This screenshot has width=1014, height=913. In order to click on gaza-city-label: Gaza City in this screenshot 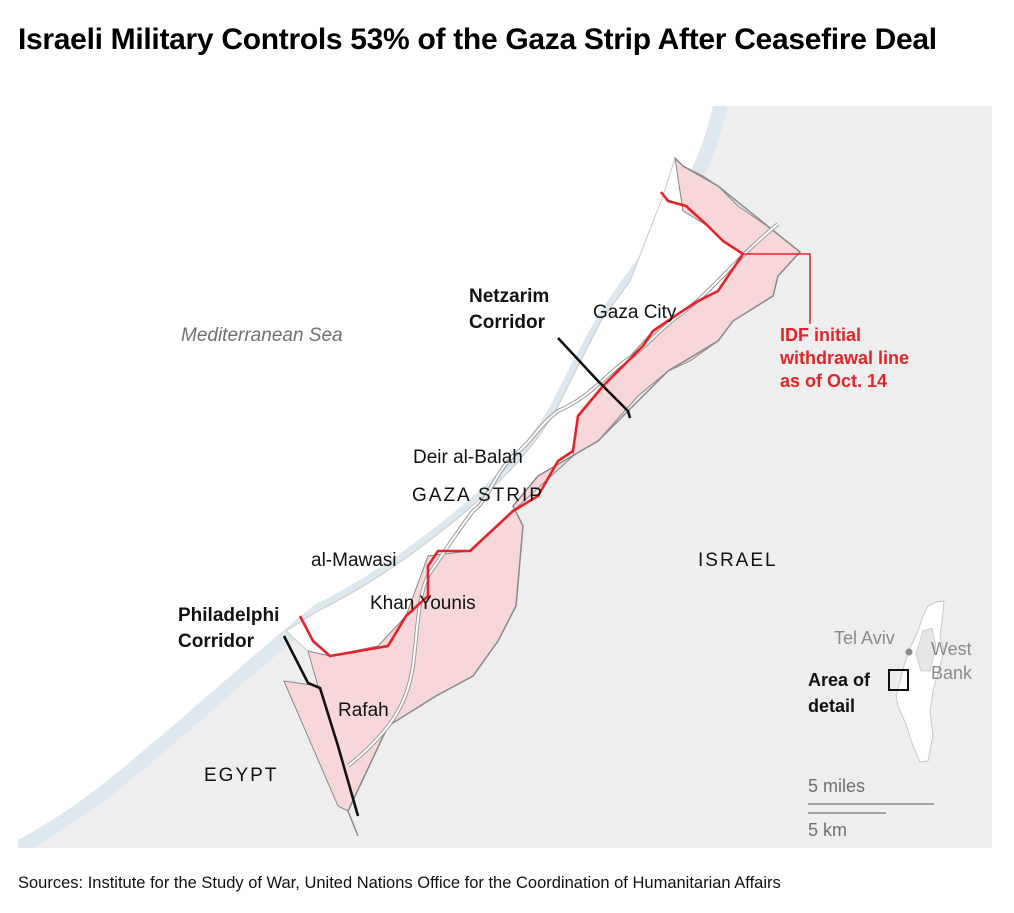, I will do `click(635, 312)`.